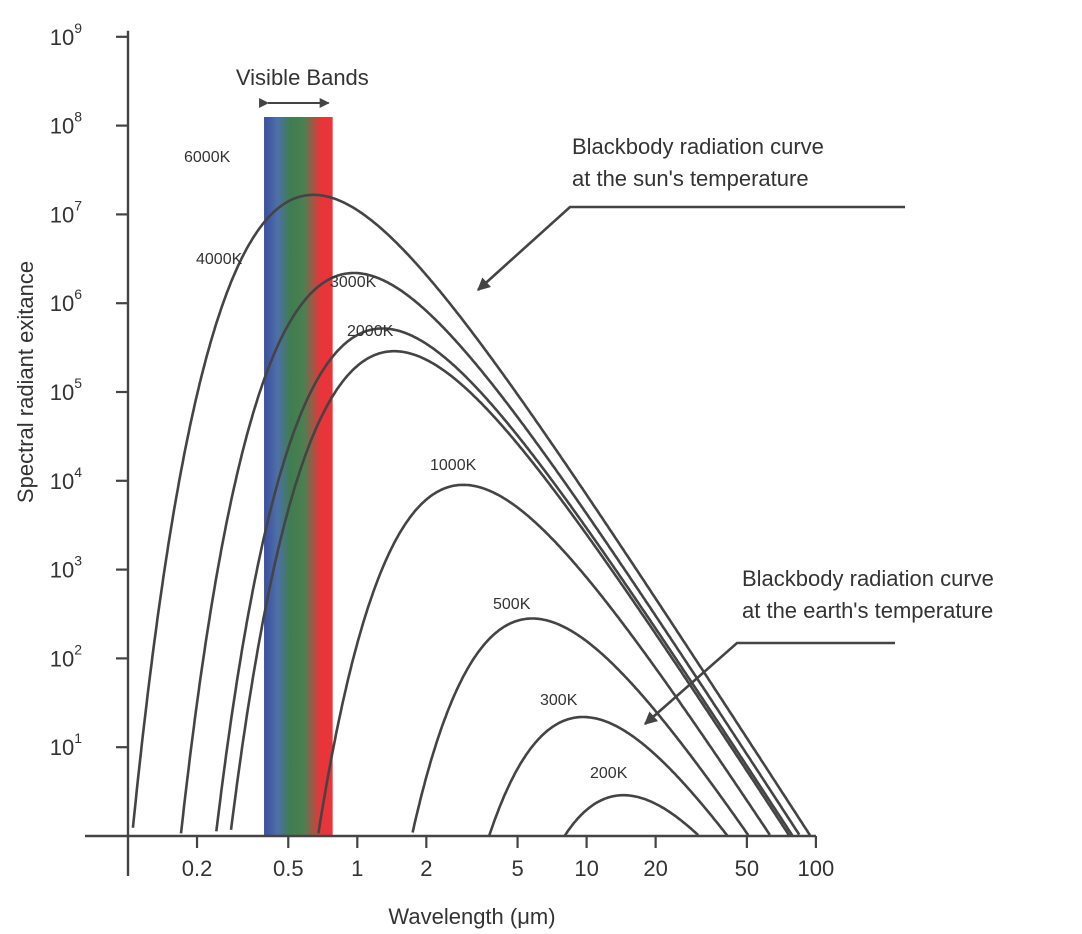 The width and height of the screenshot is (1082, 934). Describe the element at coordinates (66, 568) in the screenshot. I see `y-tick-label: 10³` at that location.